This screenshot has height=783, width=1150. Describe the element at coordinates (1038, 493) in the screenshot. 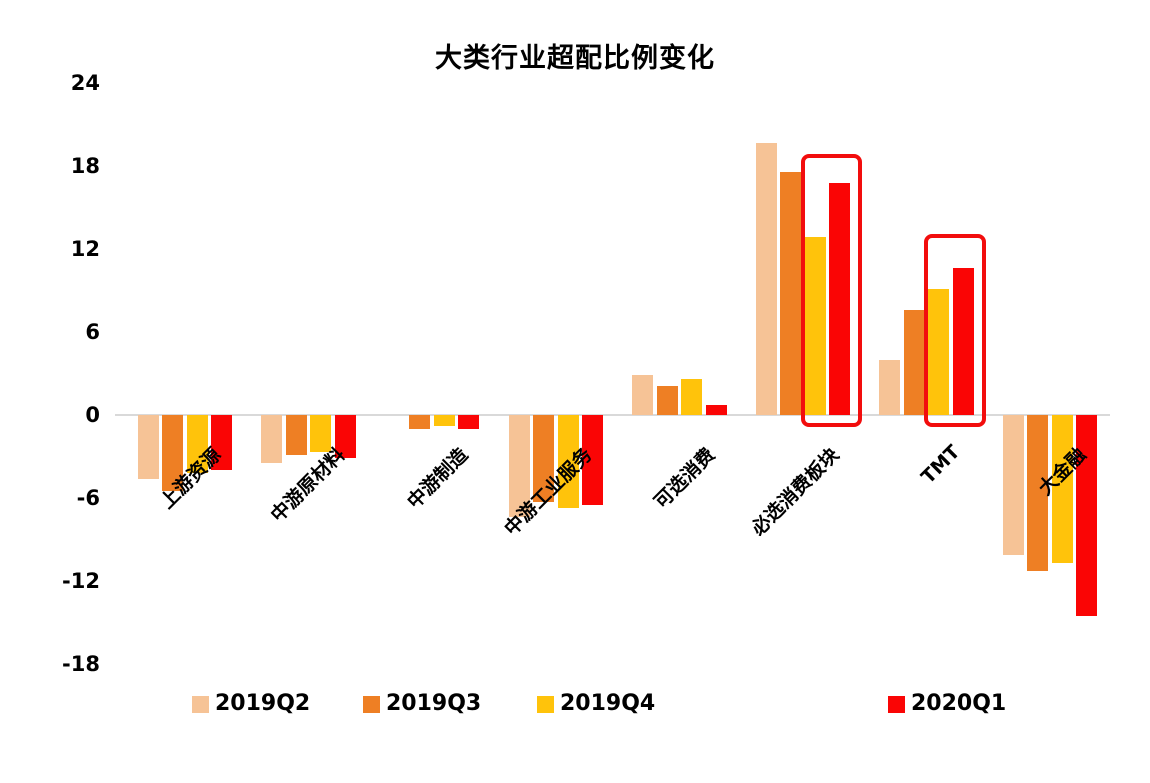

I see `bar-2019Q3-大金融` at that location.